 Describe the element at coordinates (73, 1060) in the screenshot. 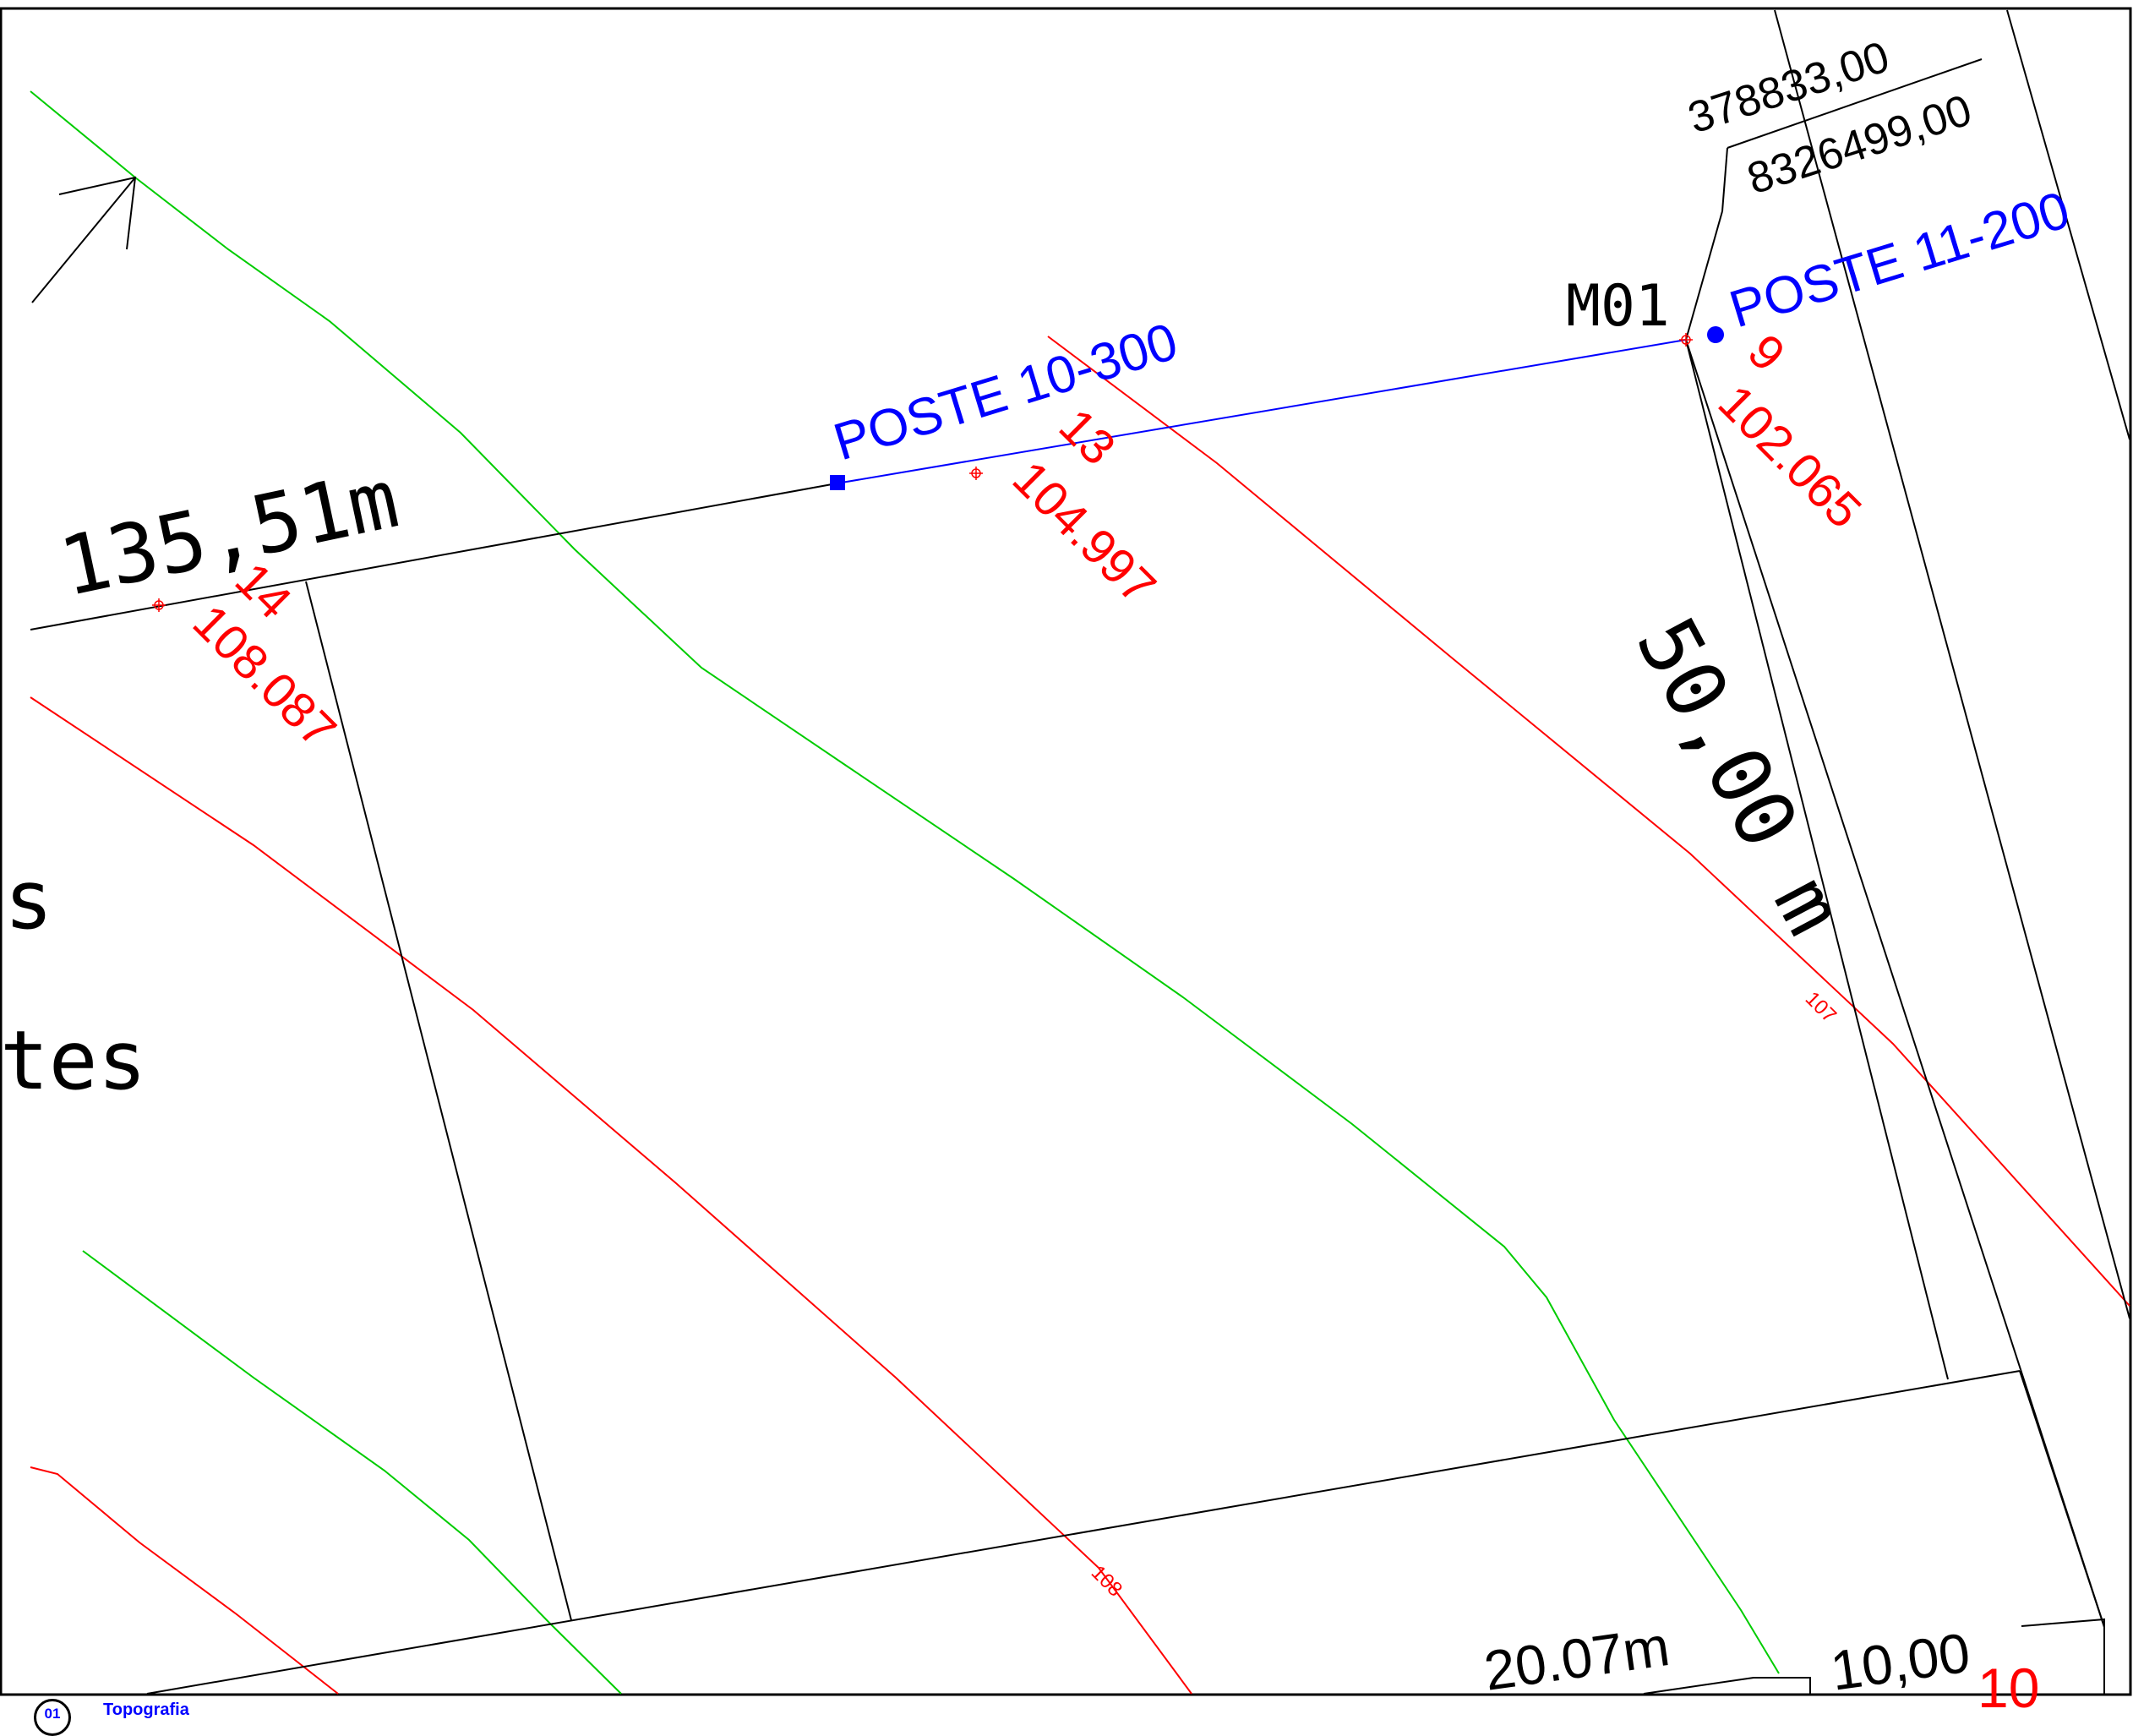

I see `cropped-text-tes: tes` at that location.